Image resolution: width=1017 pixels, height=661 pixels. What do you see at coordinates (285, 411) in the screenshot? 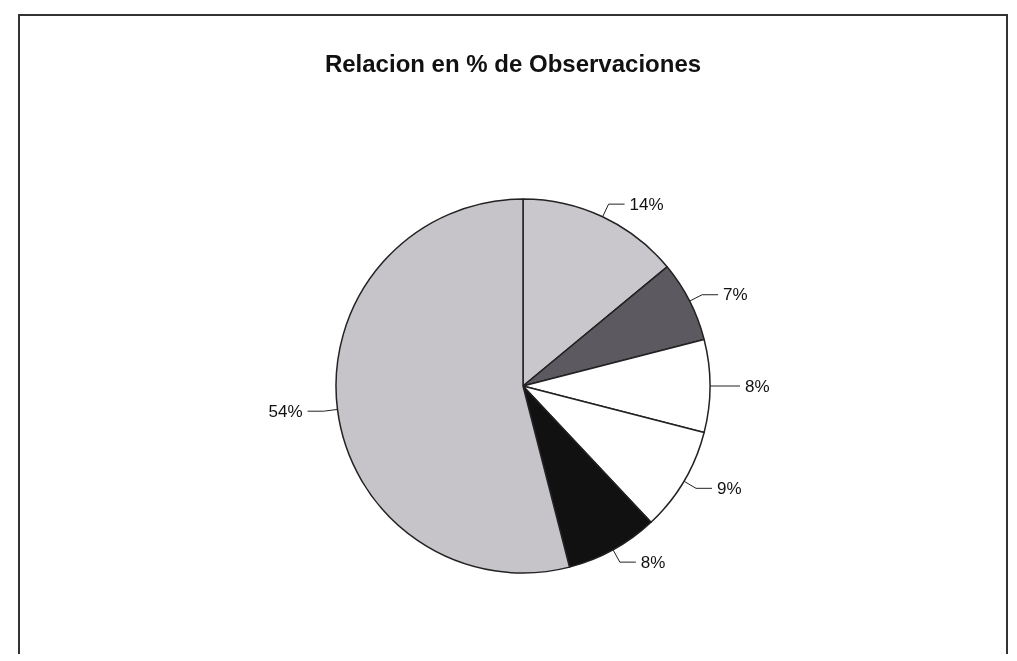
I see `data-label: 54%` at bounding box center [285, 411].